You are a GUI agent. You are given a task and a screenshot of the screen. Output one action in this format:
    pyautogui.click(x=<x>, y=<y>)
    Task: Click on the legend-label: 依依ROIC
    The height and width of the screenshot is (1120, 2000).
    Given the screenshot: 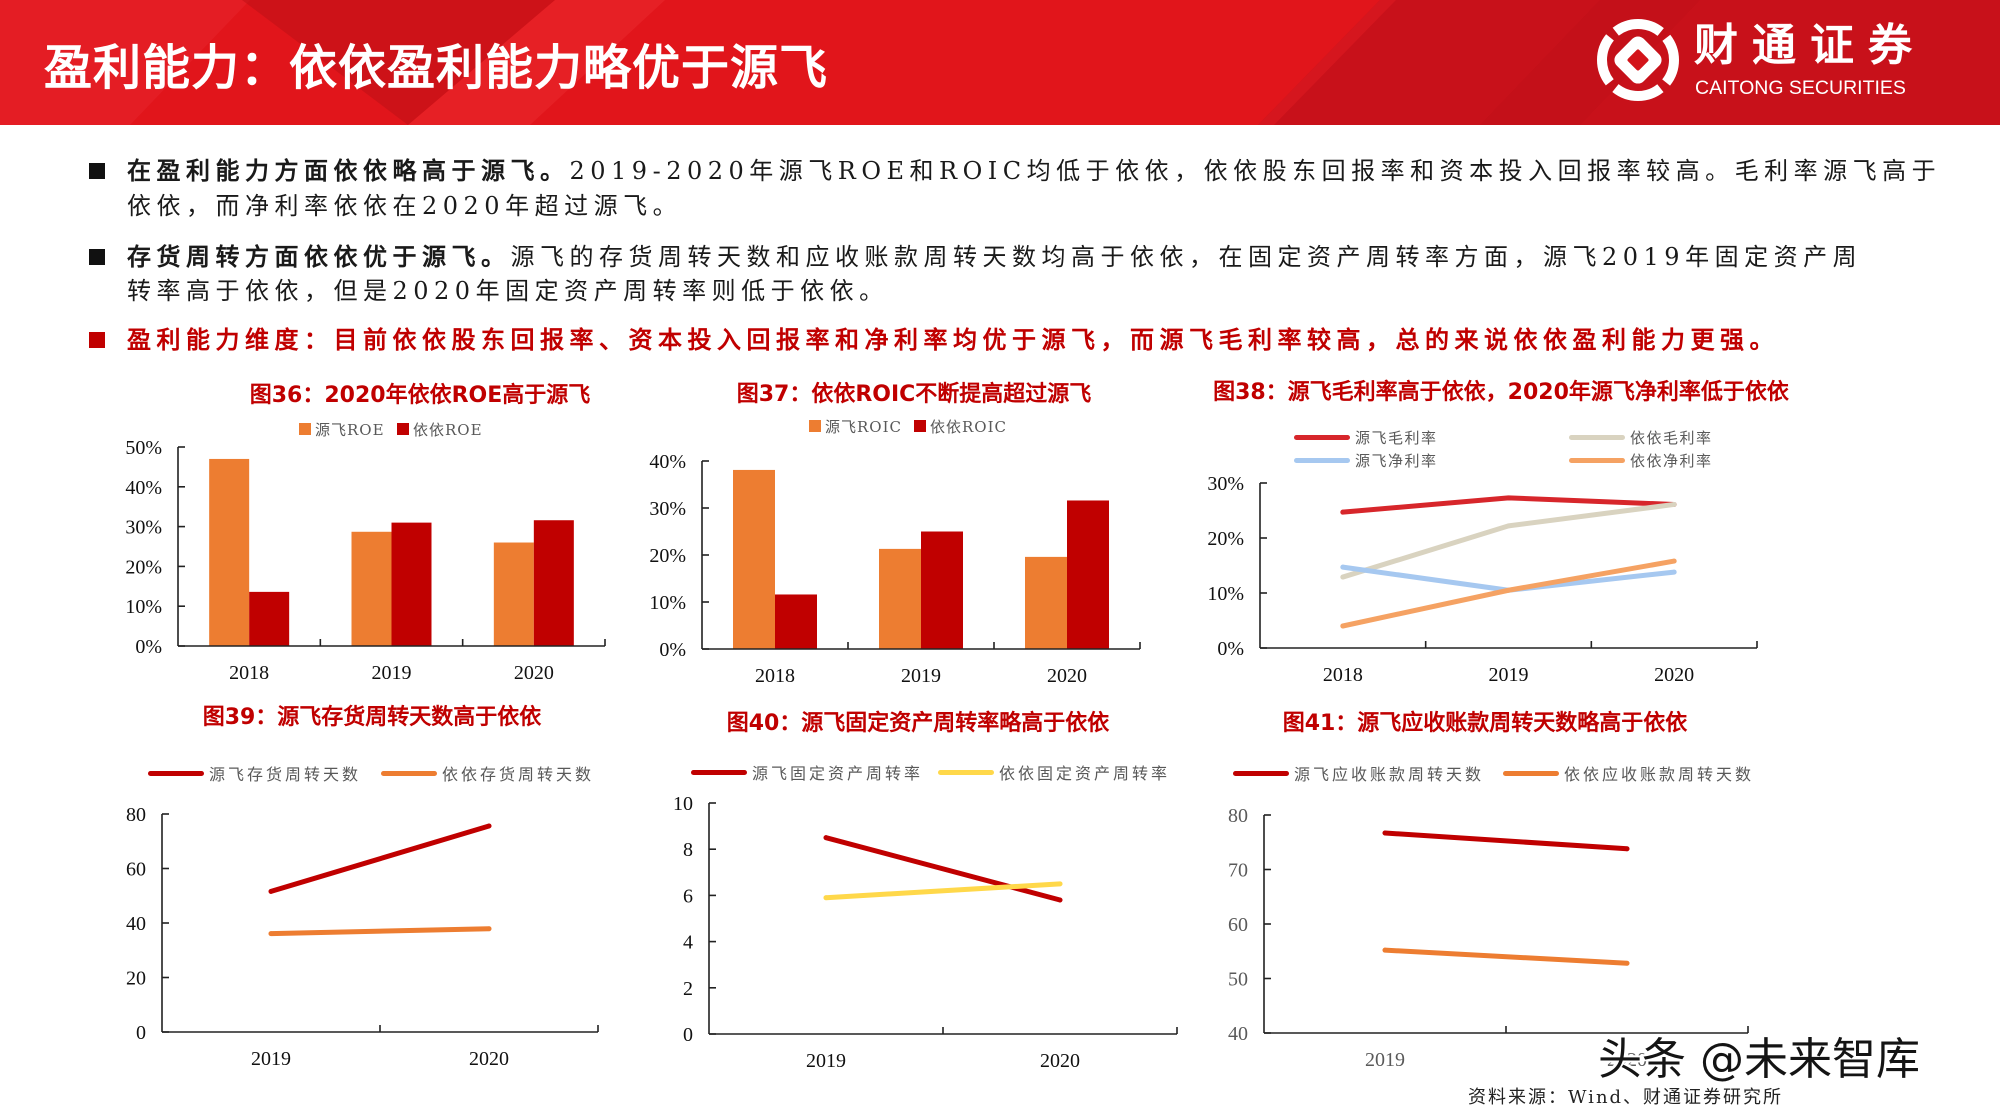 What is the action you would take?
    pyautogui.click(x=968, y=426)
    